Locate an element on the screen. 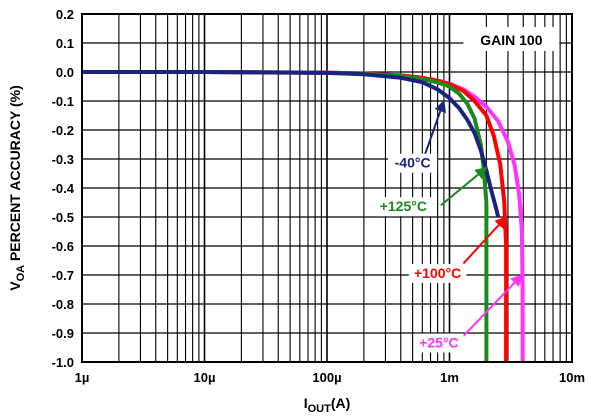 This screenshot has width=591, height=417. y-tick-label: 0.2 is located at coordinates (65, 14).